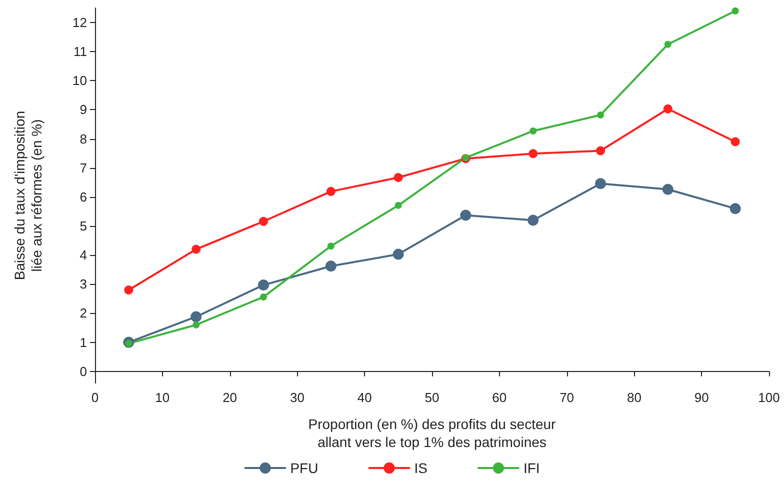 The image size is (784, 488). What do you see at coordinates (421, 468) in the screenshot?
I see `legend-label: IS` at bounding box center [421, 468].